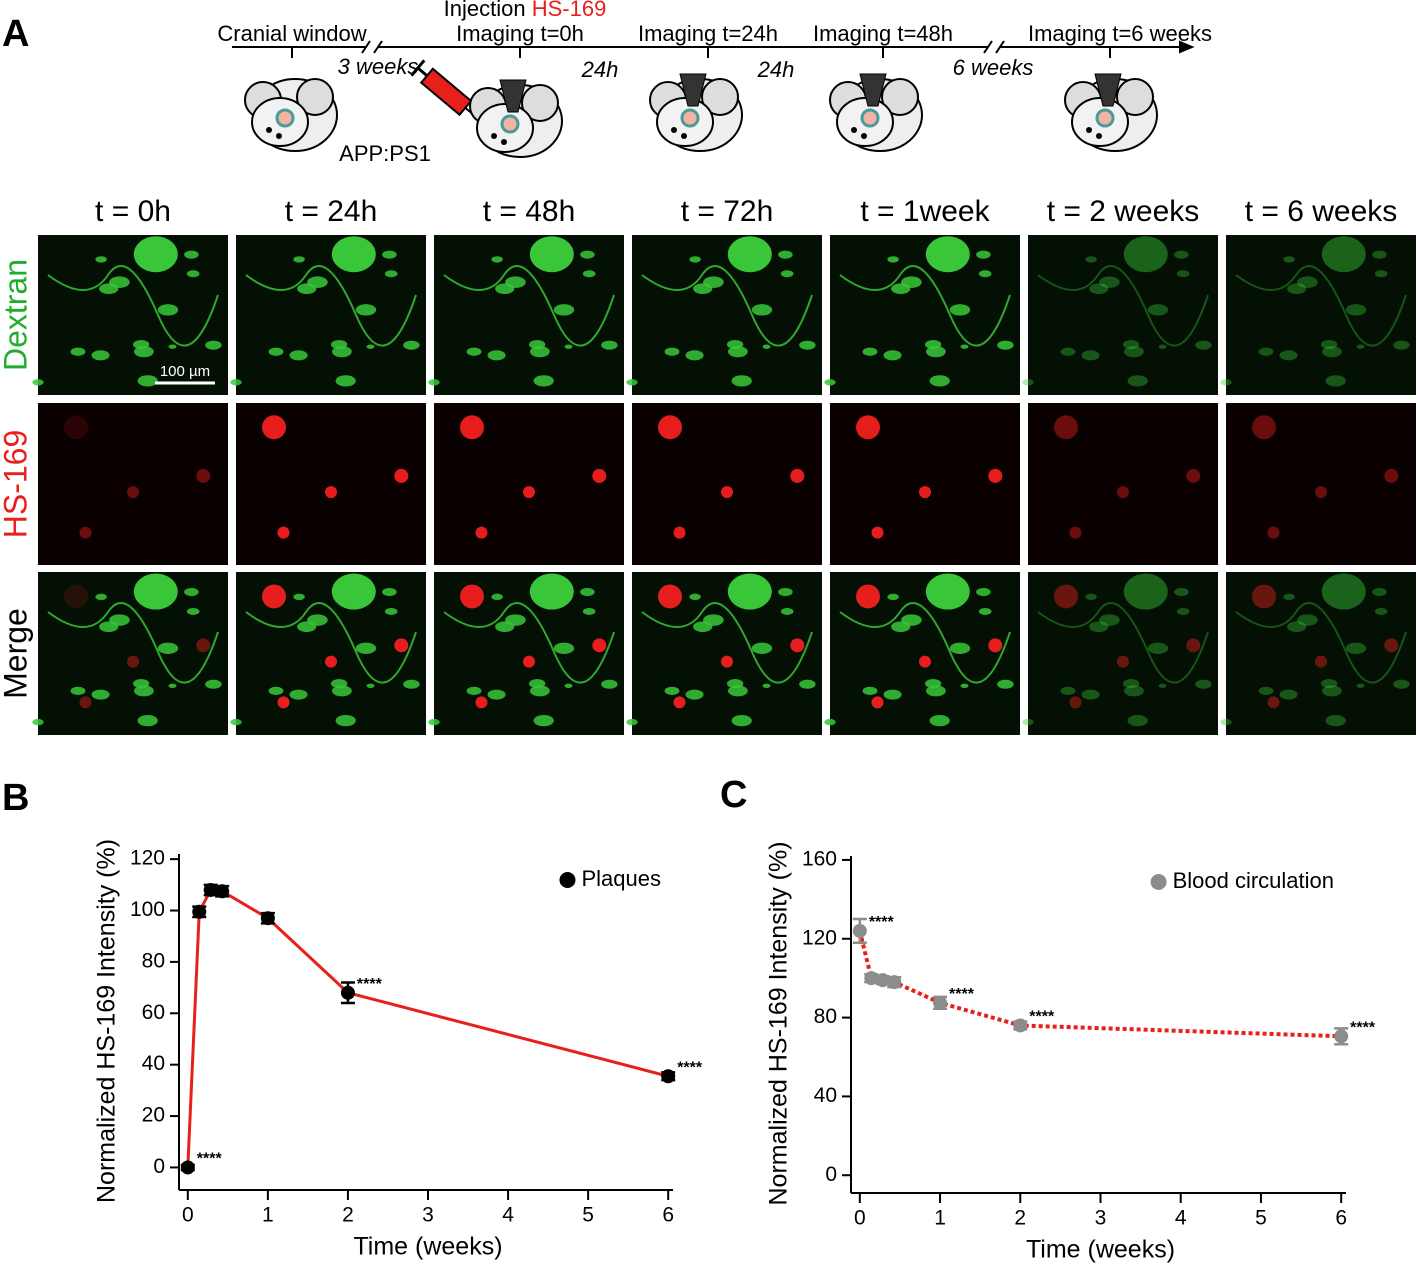 This screenshot has height=1267, width=1418. I want to click on y-tick-label: 60, so click(153, 1012).